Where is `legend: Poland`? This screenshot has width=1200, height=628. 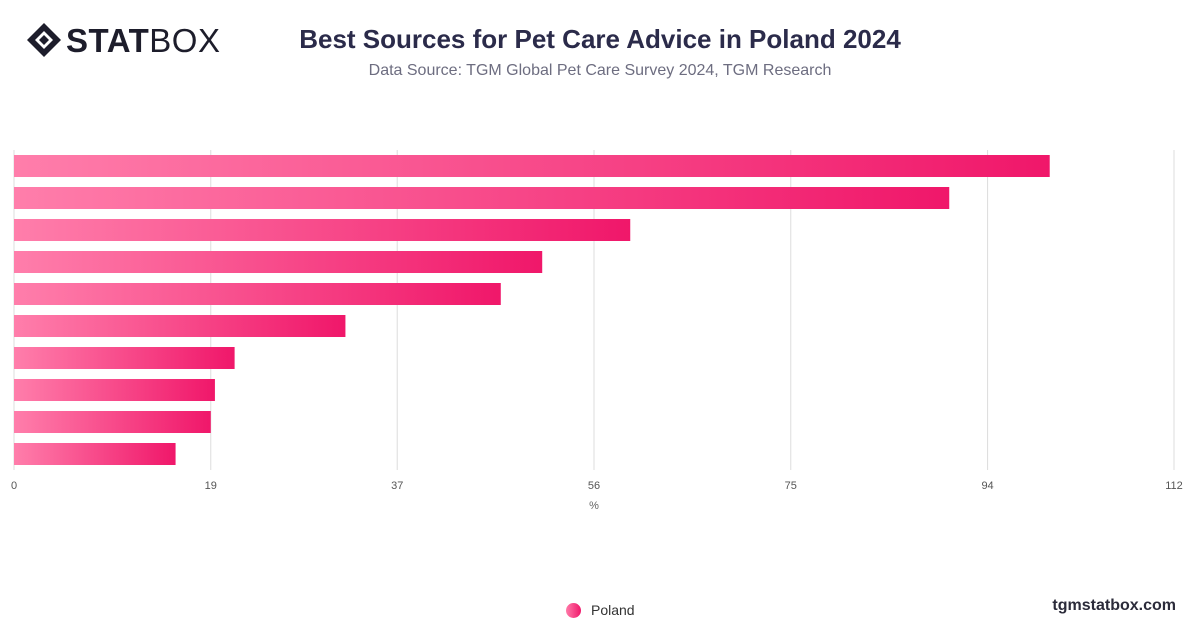 legend: Poland is located at coordinates (600, 610).